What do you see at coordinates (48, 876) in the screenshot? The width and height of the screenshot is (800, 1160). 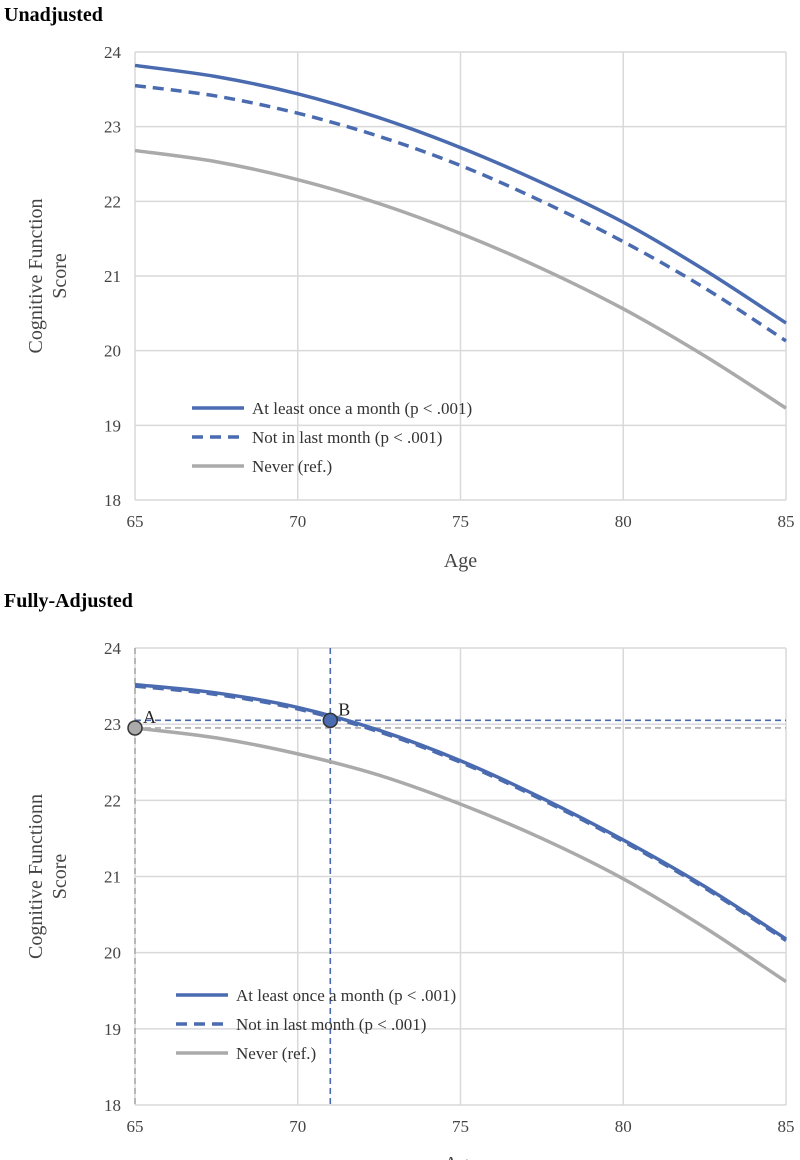 I see `y-axis-label: Cognitive Functionn Score` at bounding box center [48, 876].